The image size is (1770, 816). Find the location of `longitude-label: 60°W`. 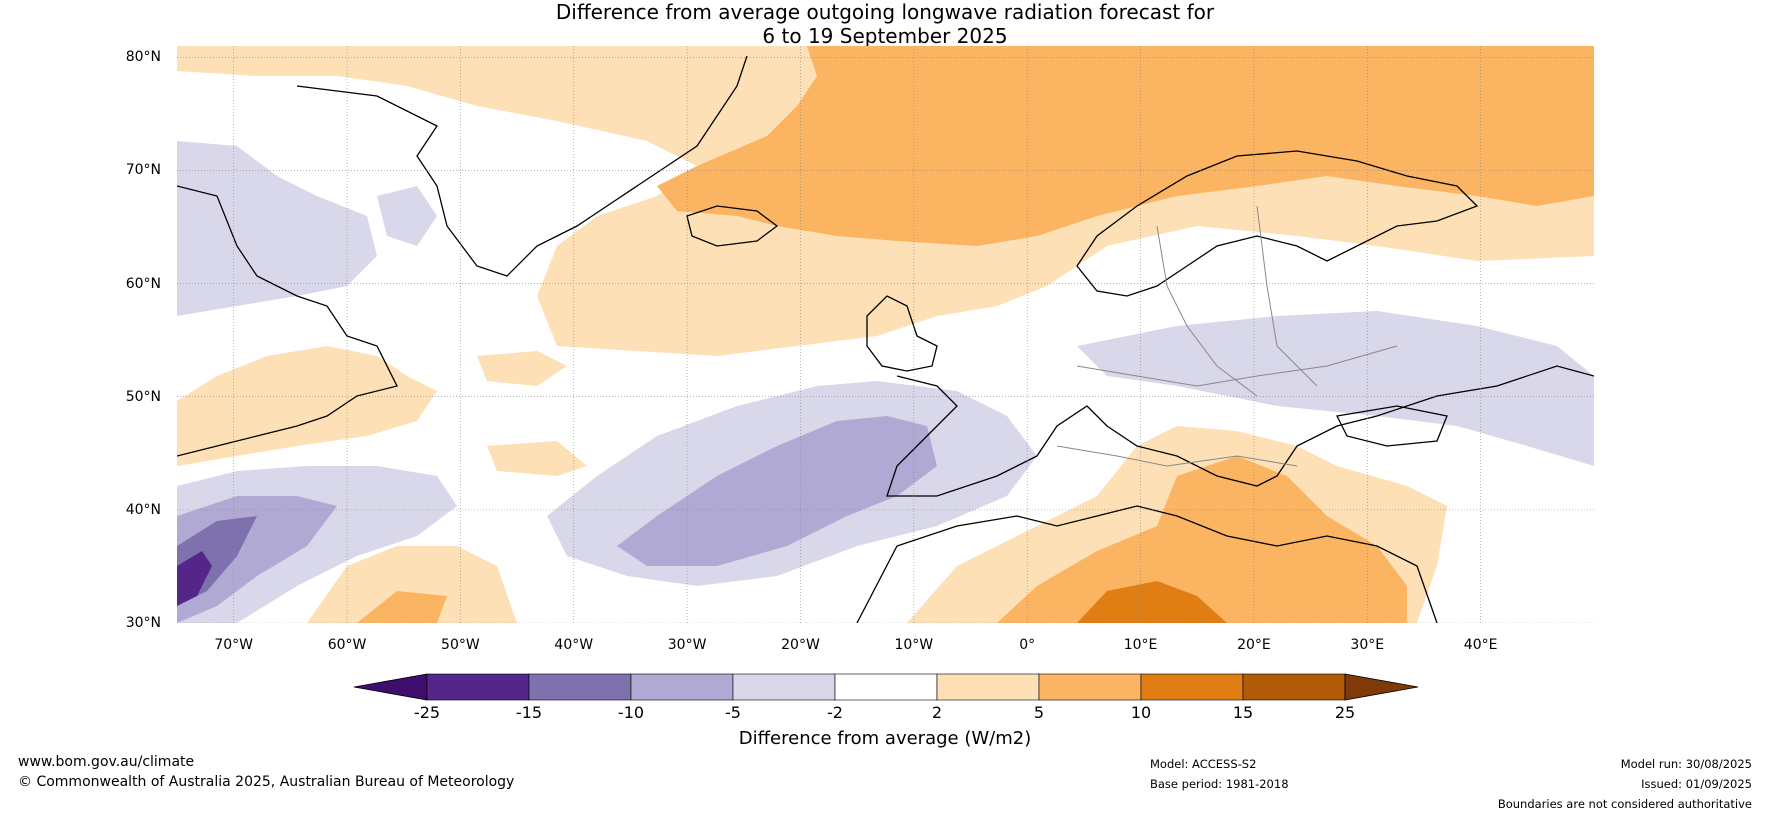

longitude-label: 60°W is located at coordinates (347, 645).